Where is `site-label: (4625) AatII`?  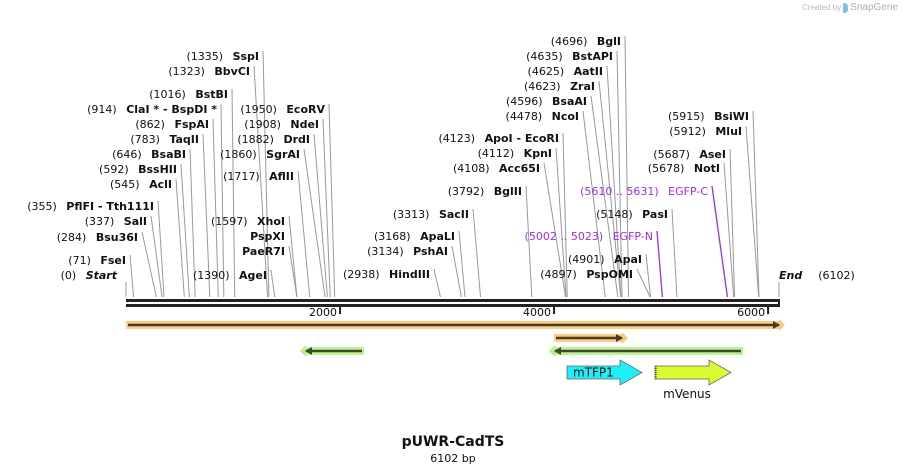 site-label: (4625) AatII is located at coordinates (565, 71).